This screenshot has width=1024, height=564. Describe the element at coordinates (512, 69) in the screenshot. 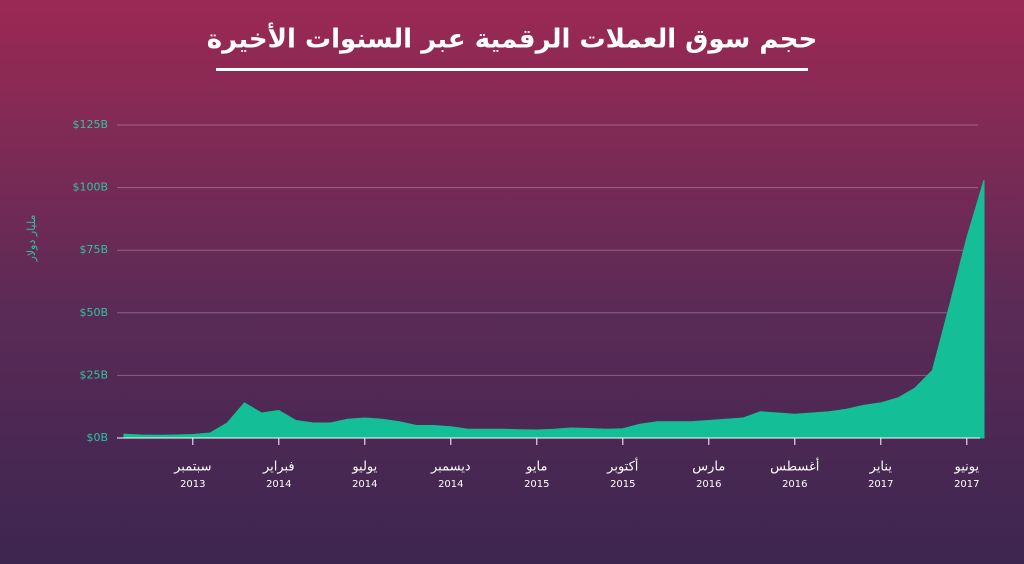

I see `title-underline` at that location.